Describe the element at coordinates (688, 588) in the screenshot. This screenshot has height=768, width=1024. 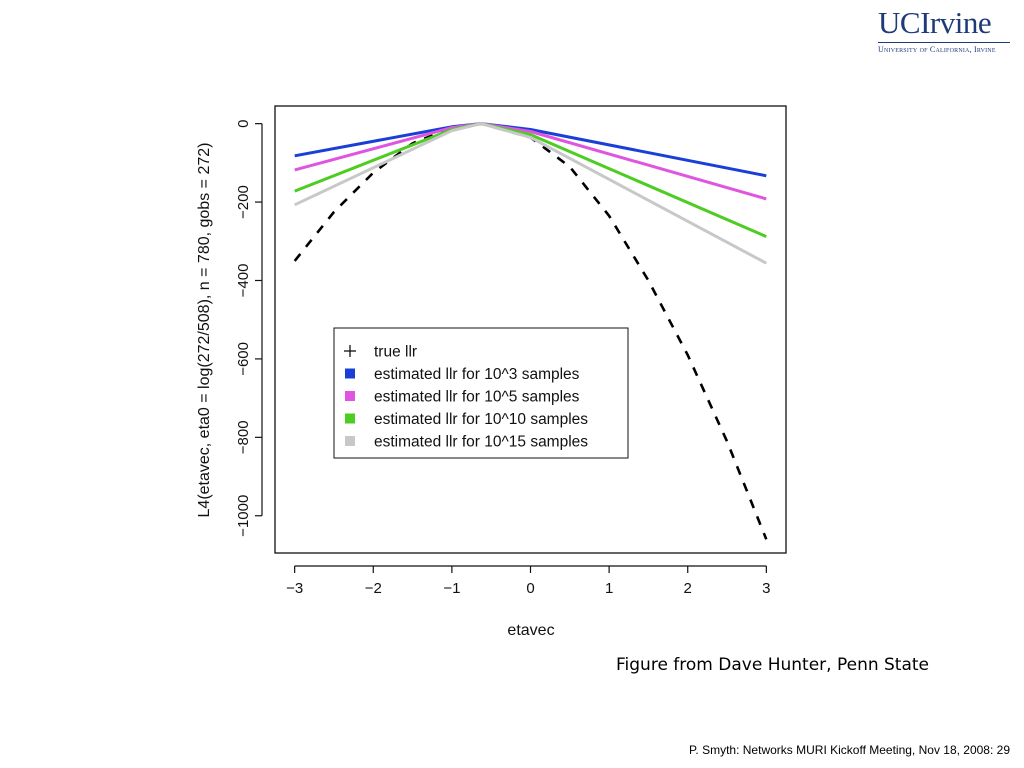
I see `x-tick-label: 2` at that location.